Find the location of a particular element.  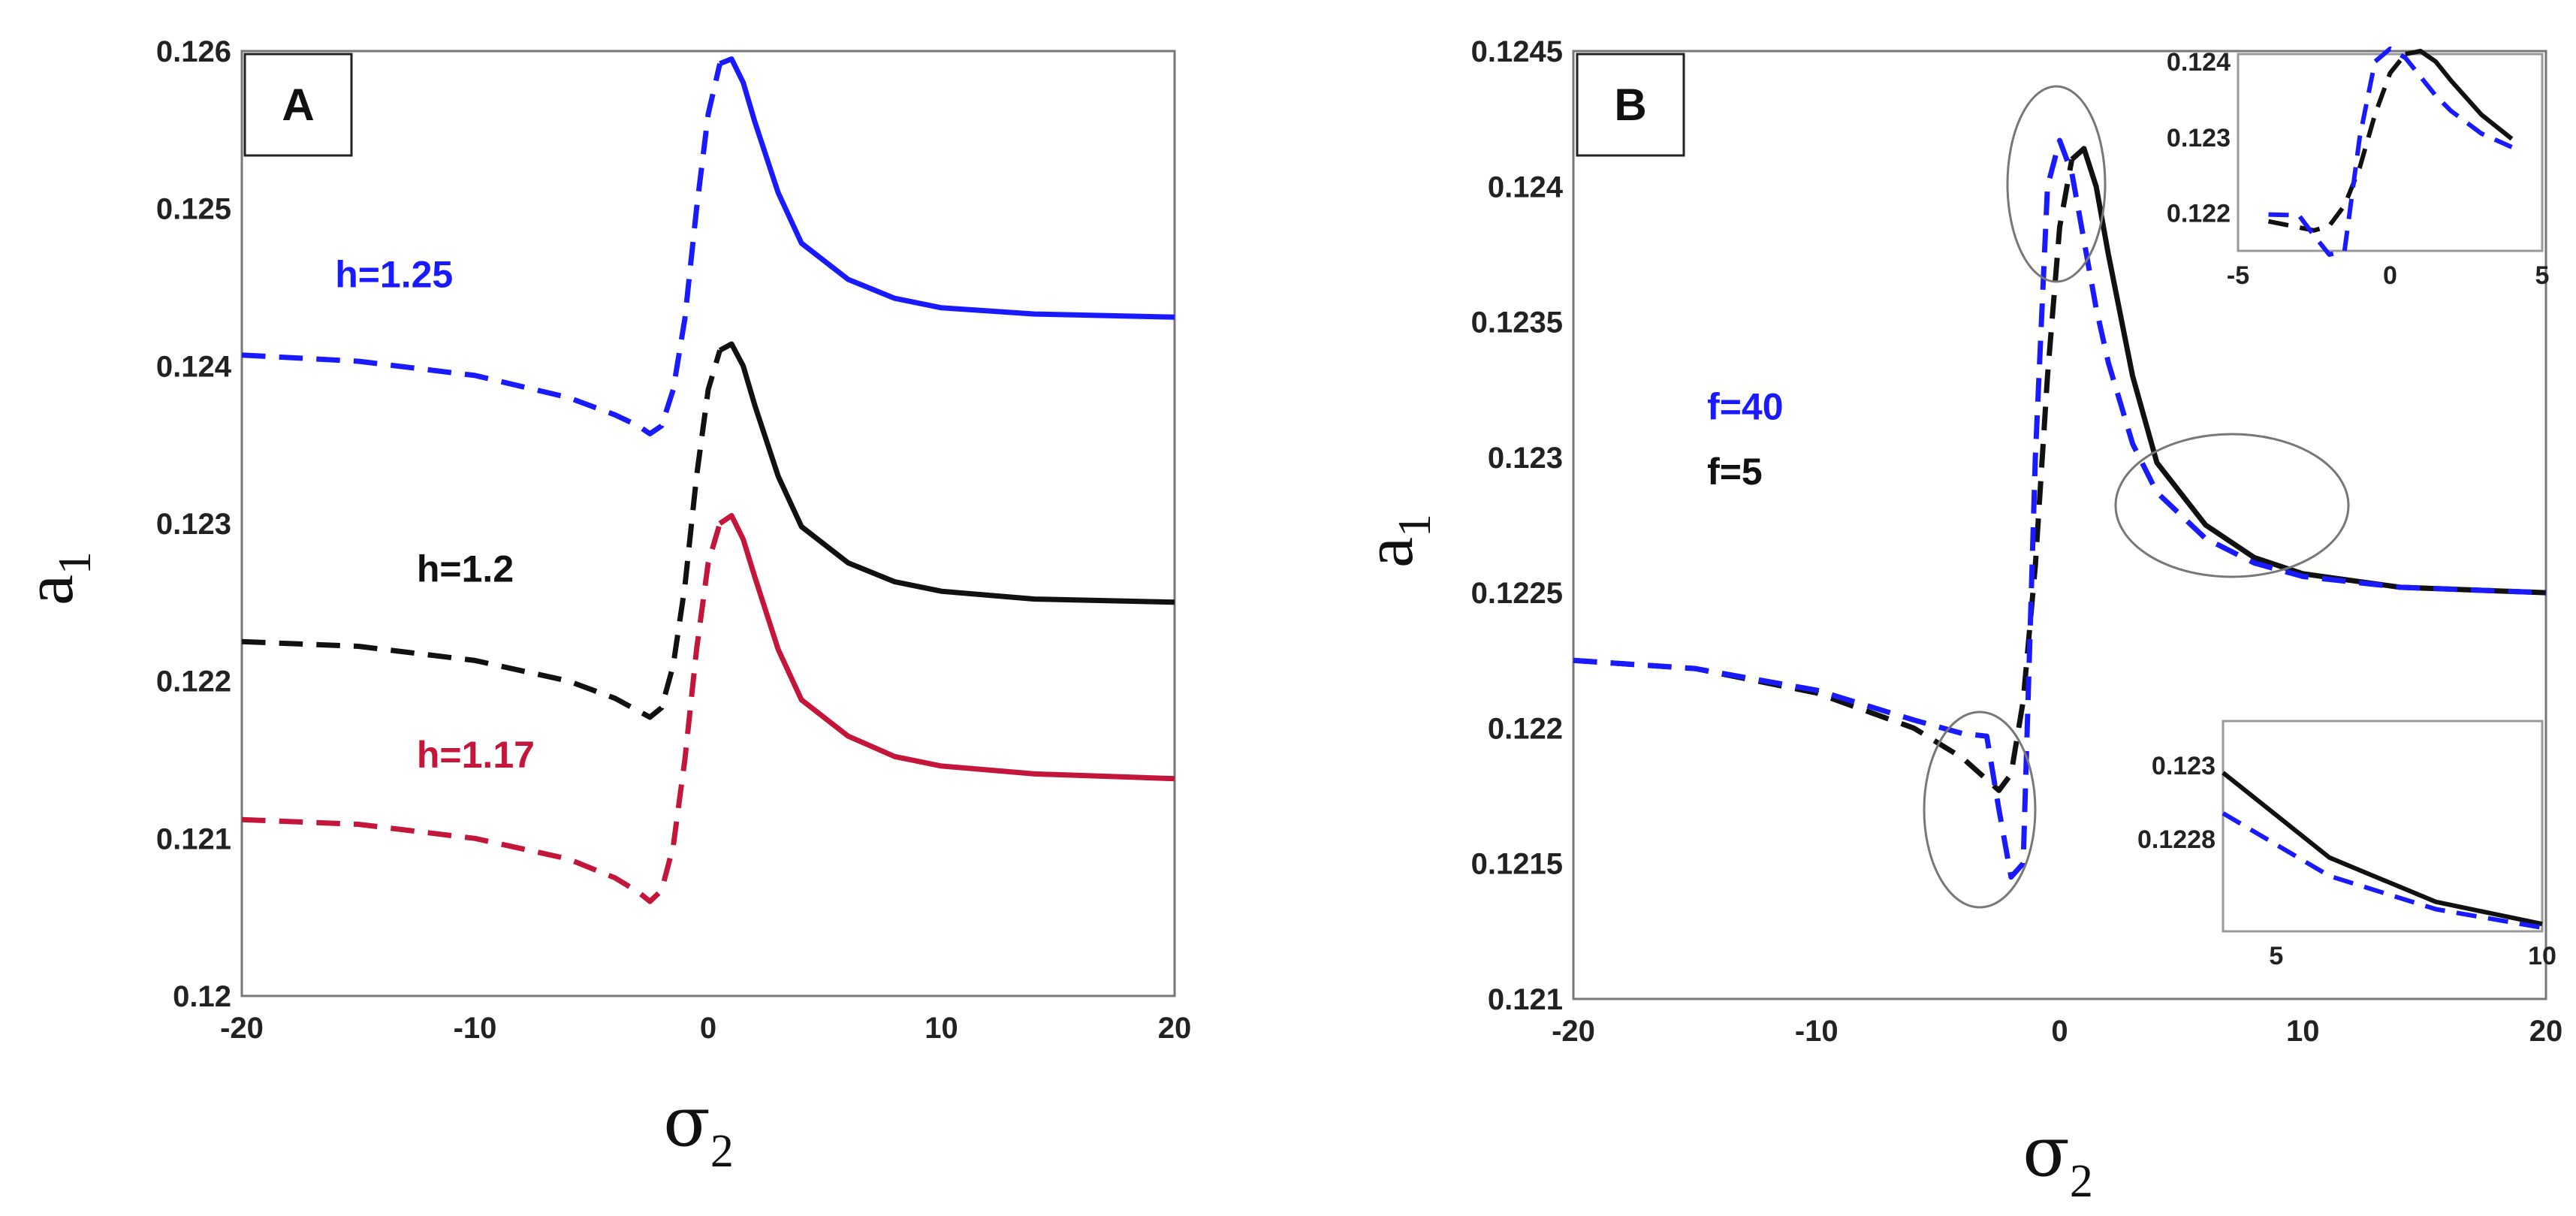

inset-tail-zoom: 0.1228 0.123 5 10 is located at coordinates (2347, 845).